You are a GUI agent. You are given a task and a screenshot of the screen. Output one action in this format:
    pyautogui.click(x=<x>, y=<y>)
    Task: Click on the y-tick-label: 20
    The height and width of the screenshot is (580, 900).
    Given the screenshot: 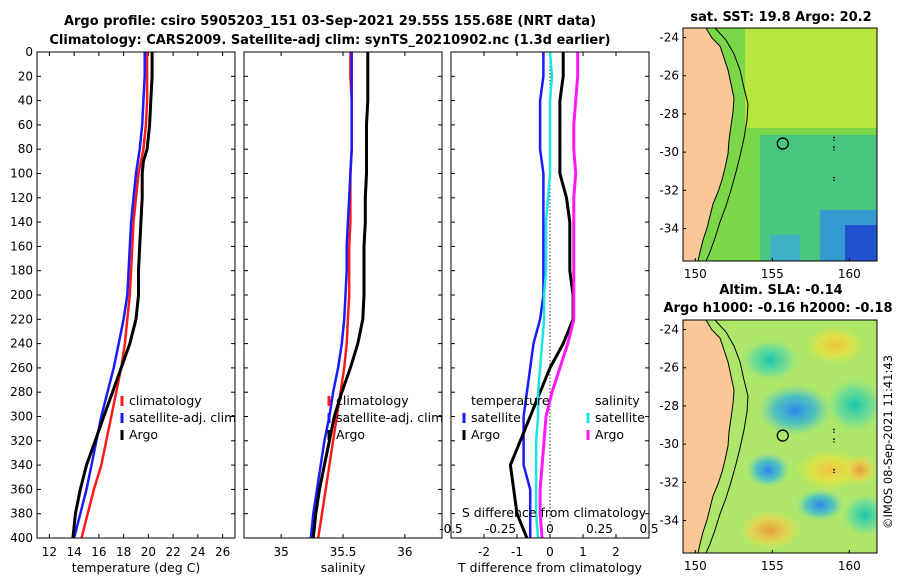 What is the action you would take?
    pyautogui.click(x=25, y=76)
    